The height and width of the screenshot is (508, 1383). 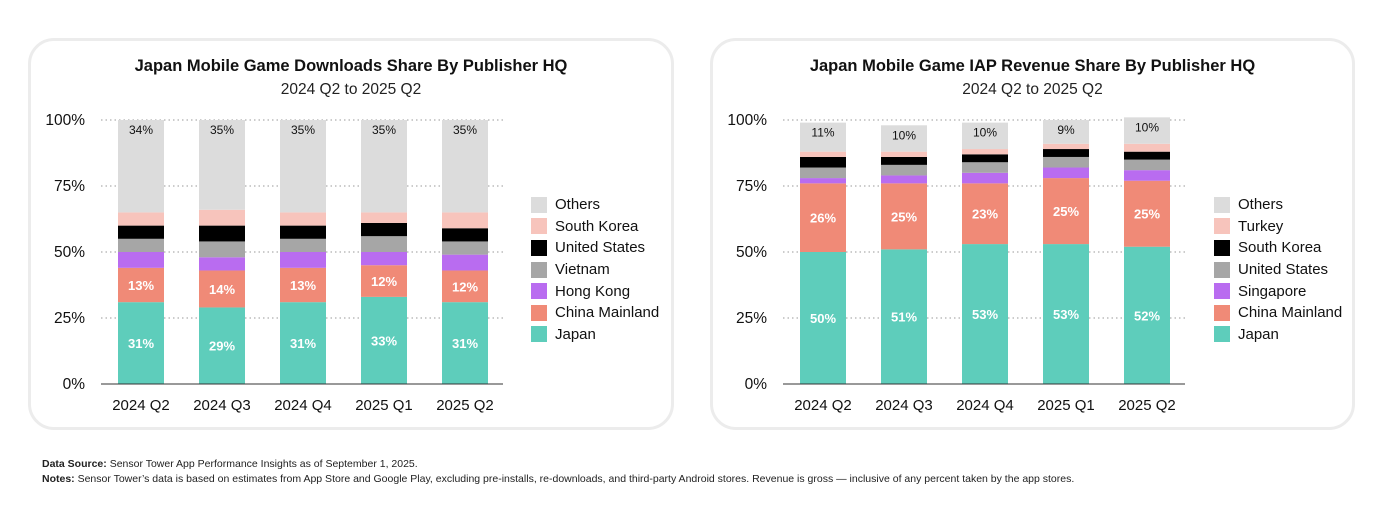 I want to click on data-label: 9%, so click(x=1066, y=130).